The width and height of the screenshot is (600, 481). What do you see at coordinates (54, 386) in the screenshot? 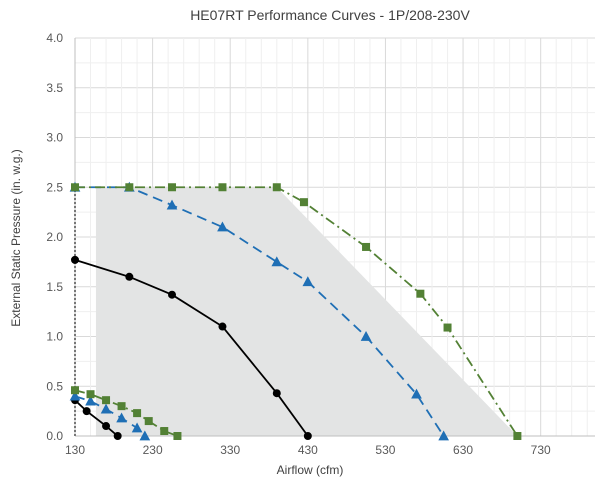
I see `y-tick-label: 0.5` at bounding box center [54, 386].